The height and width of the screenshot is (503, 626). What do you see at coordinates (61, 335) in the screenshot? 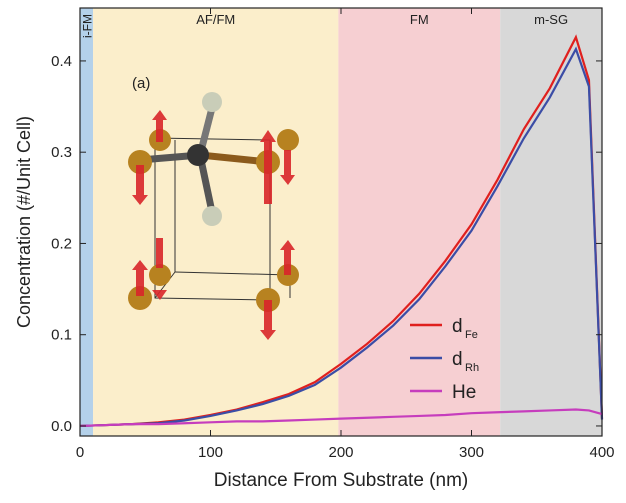
I see `y-tick-label: 0.1` at bounding box center [61, 335].